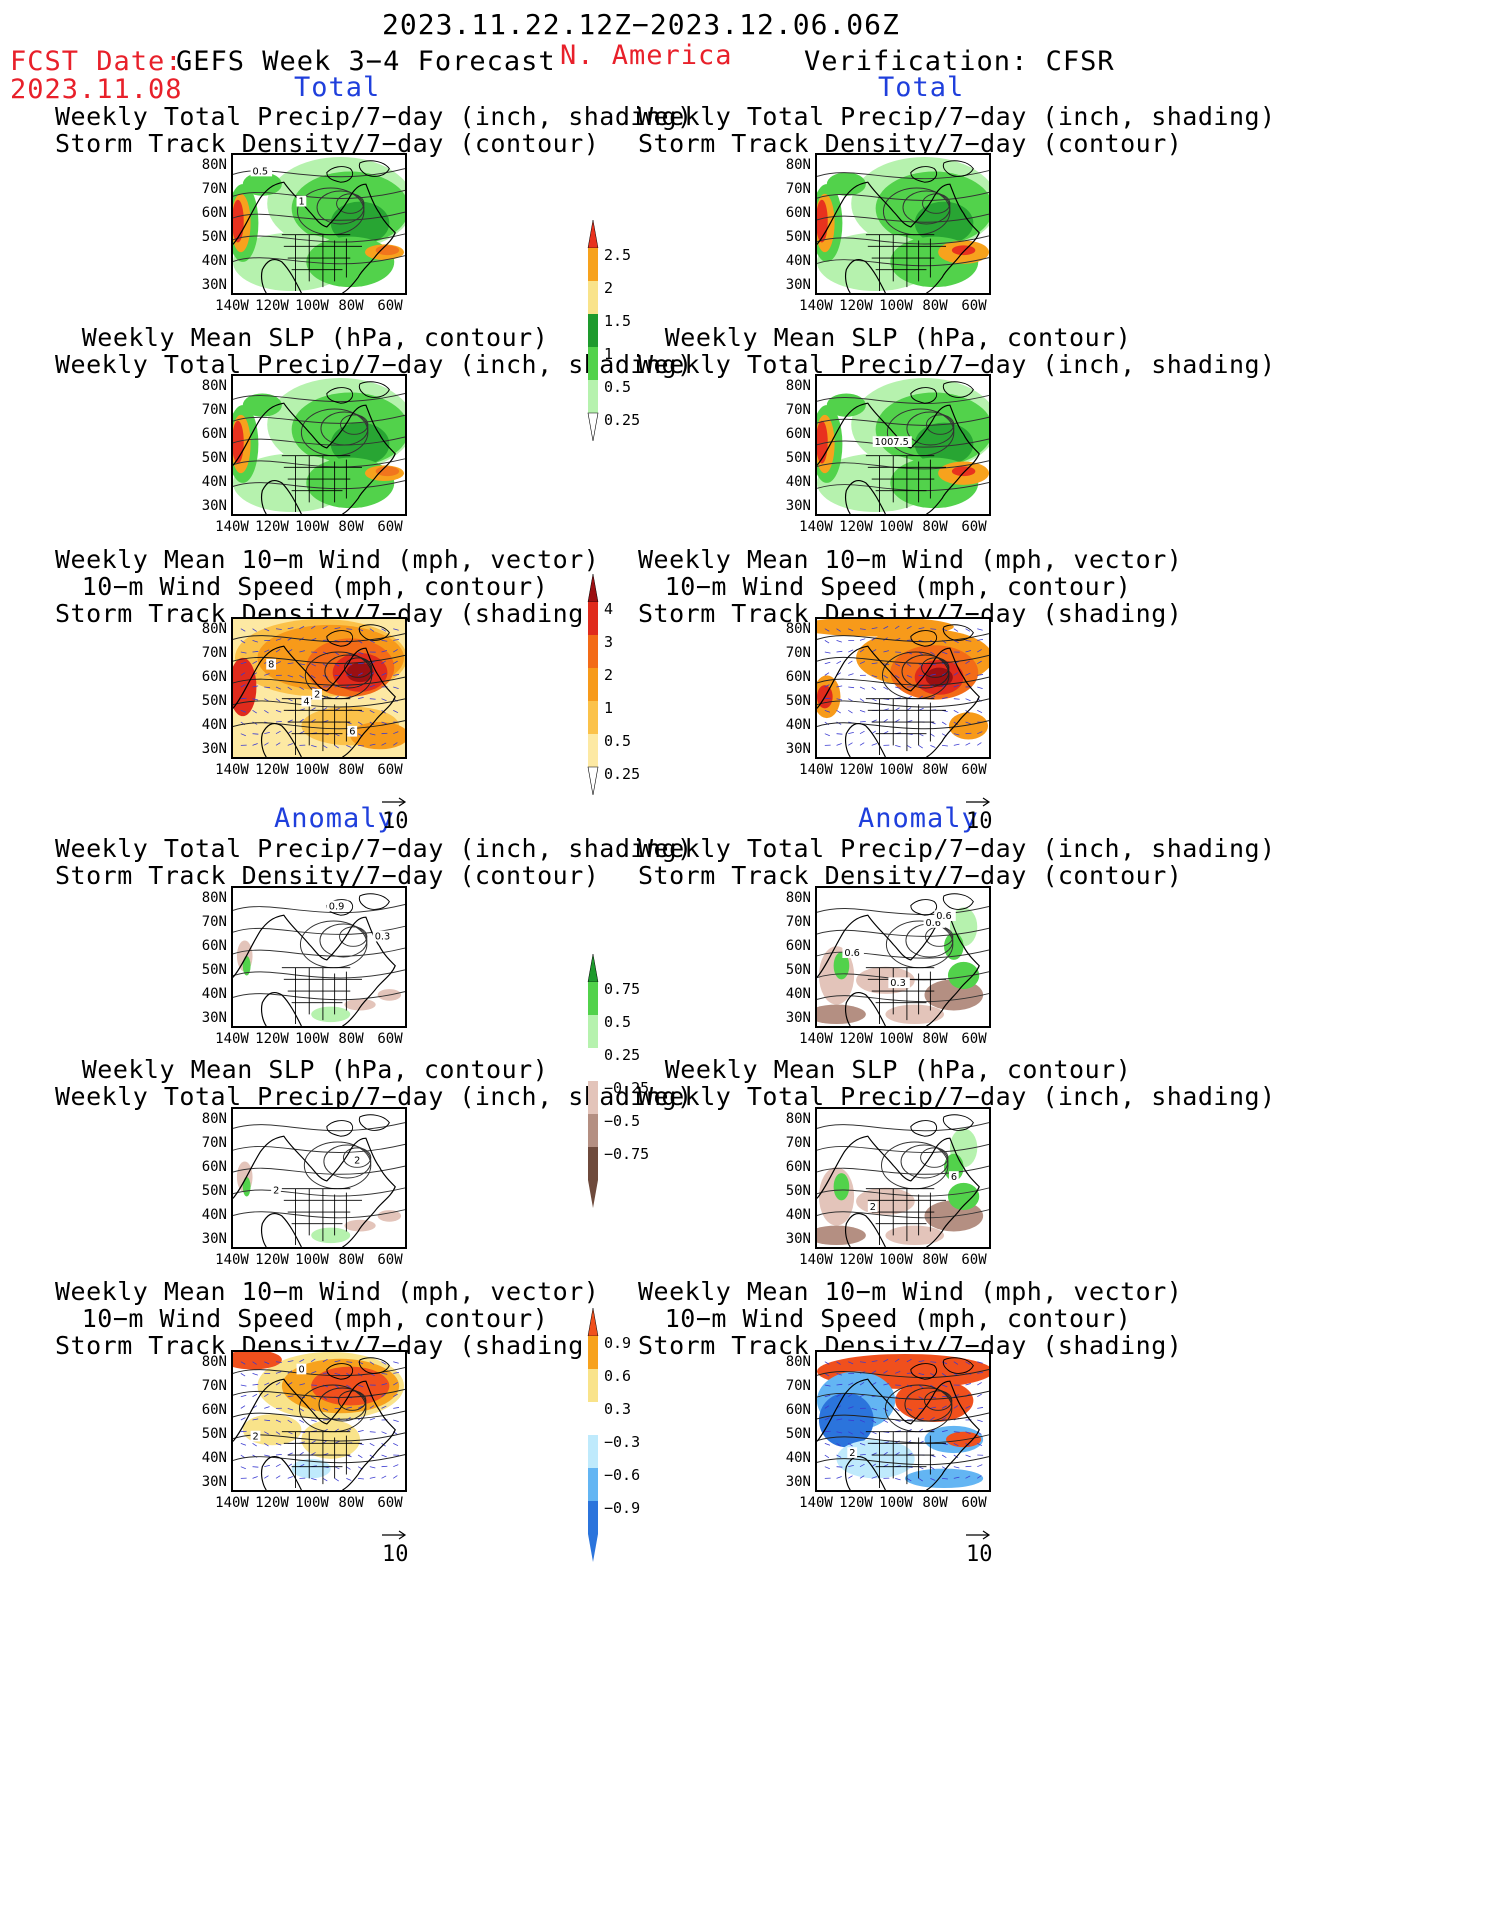 The image size is (1487, 1925). Describe the element at coordinates (609, 288) in the screenshot. I see `colorbar-tick-label: 2` at that location.